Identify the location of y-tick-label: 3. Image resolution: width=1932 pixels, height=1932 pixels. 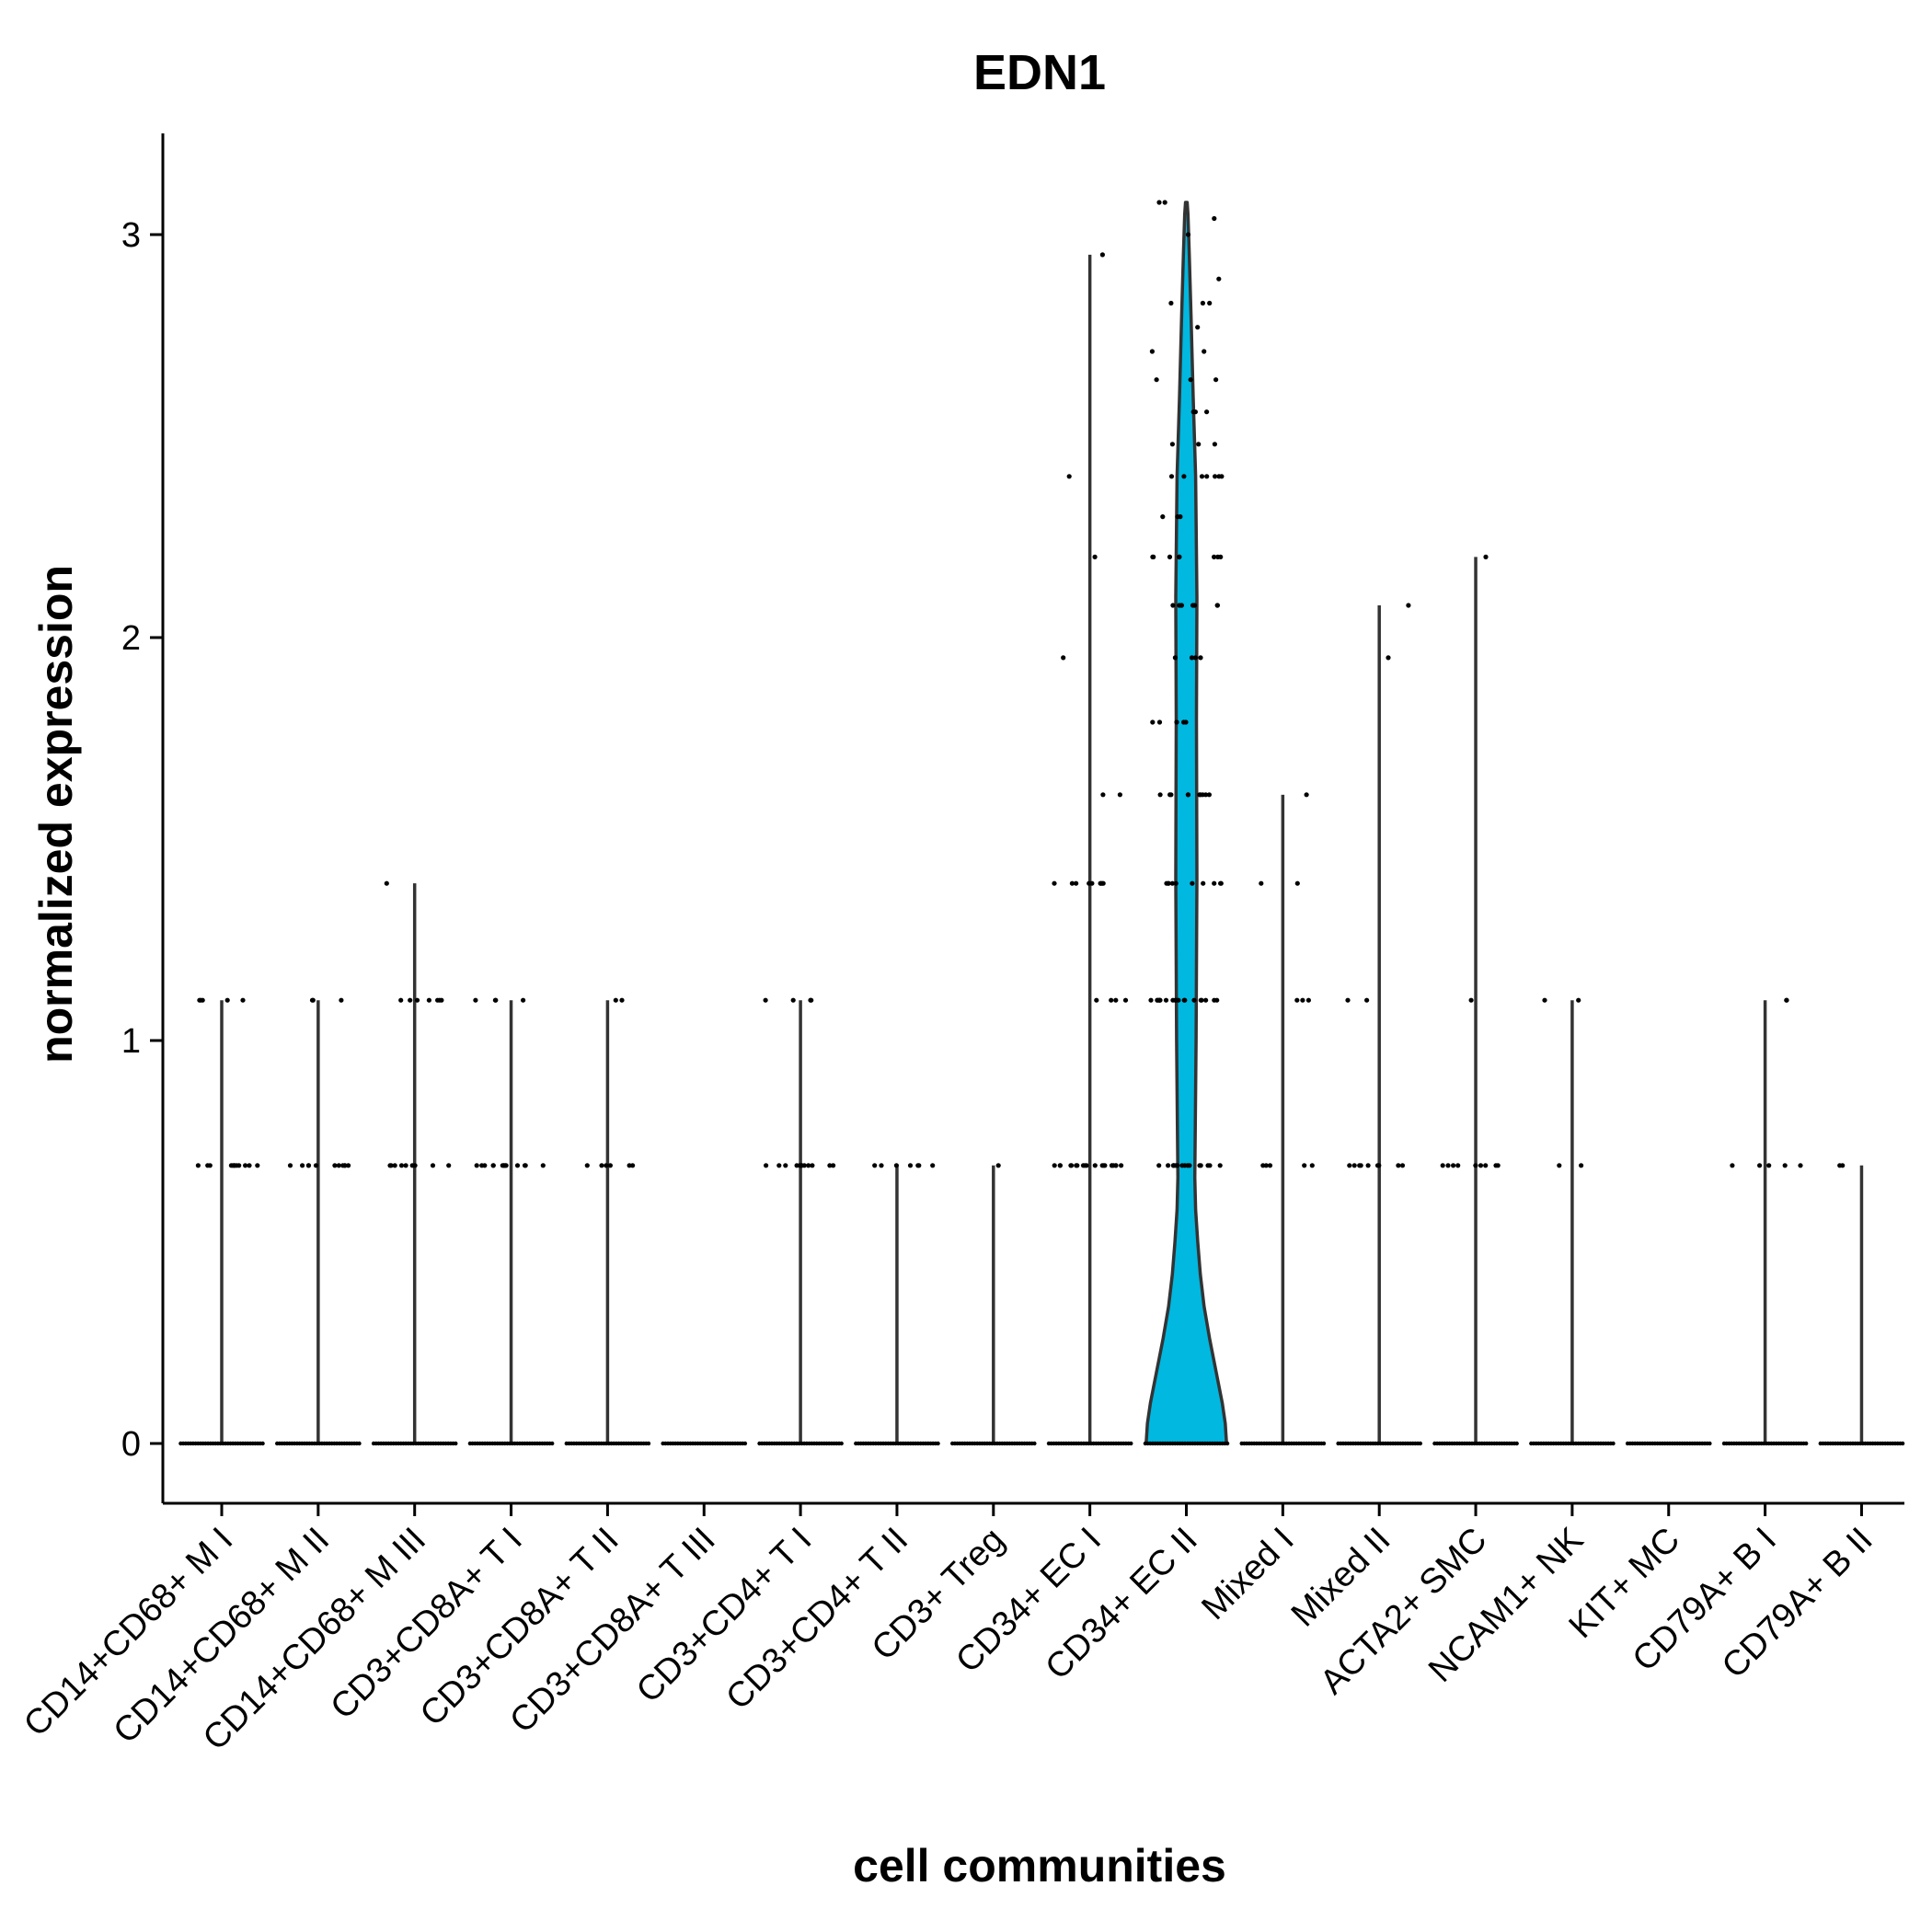
(131, 235).